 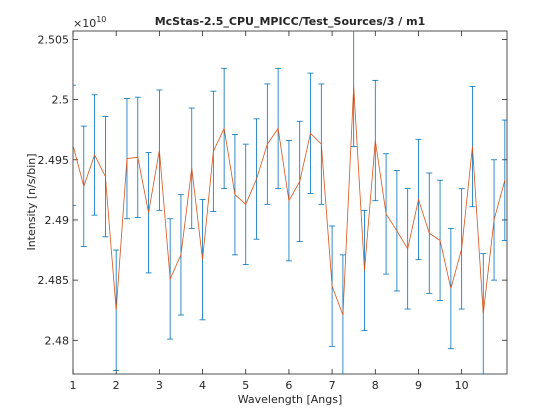 I want to click on x-tick-label: 6, so click(x=288, y=385).